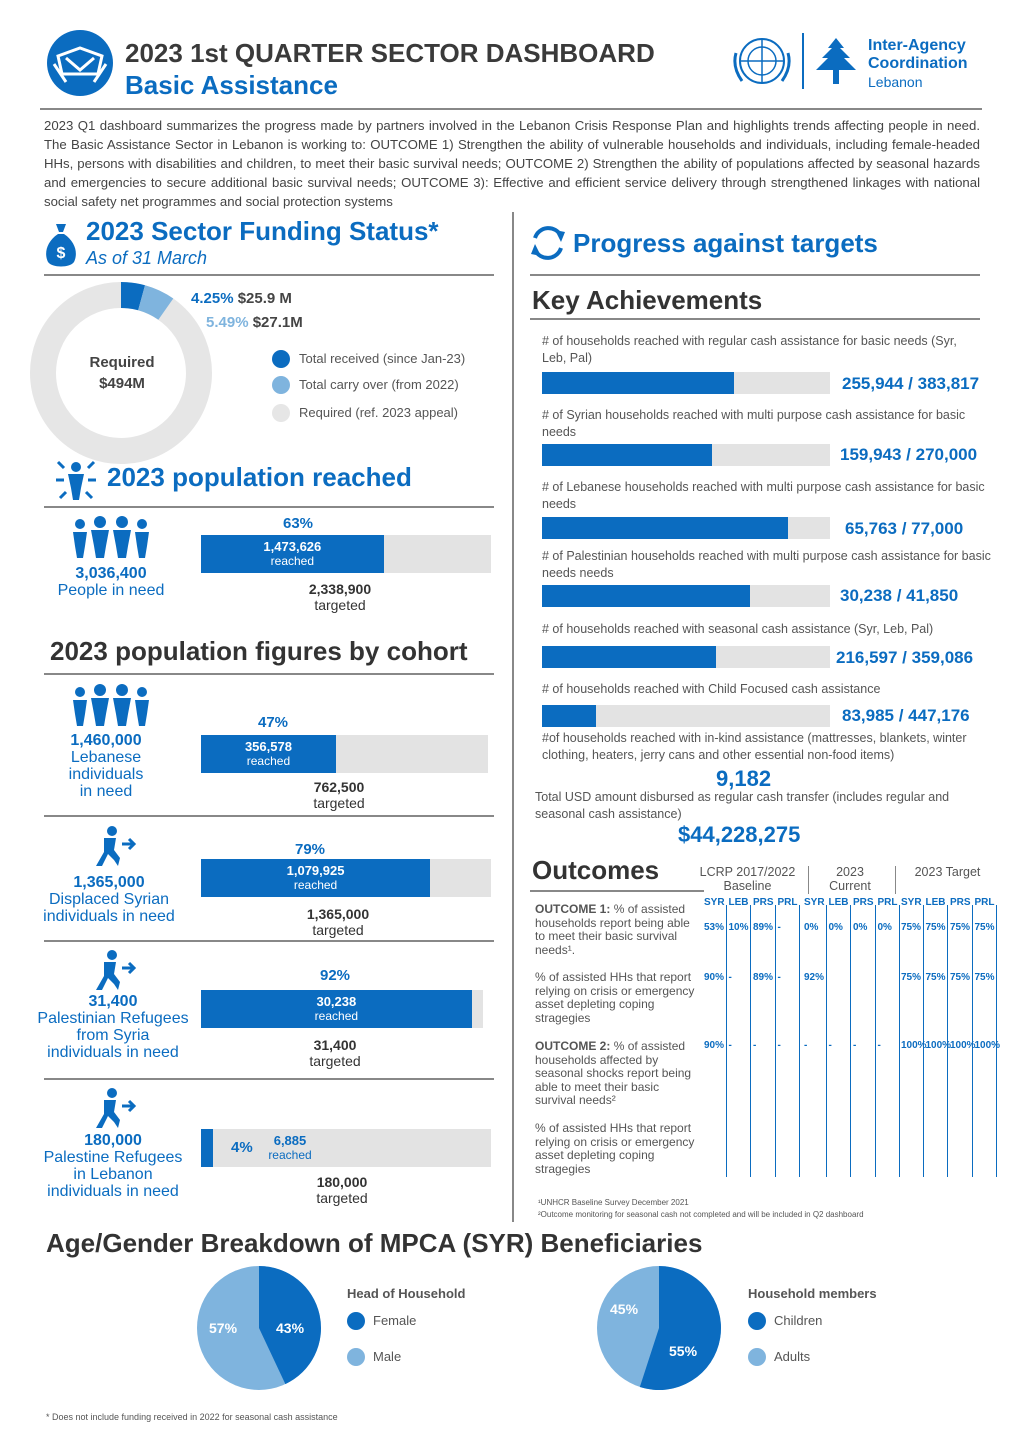 This screenshot has height=1449, width=1024. Describe the element at coordinates (395, 1320) in the screenshot. I see `legend-female: Female` at that location.